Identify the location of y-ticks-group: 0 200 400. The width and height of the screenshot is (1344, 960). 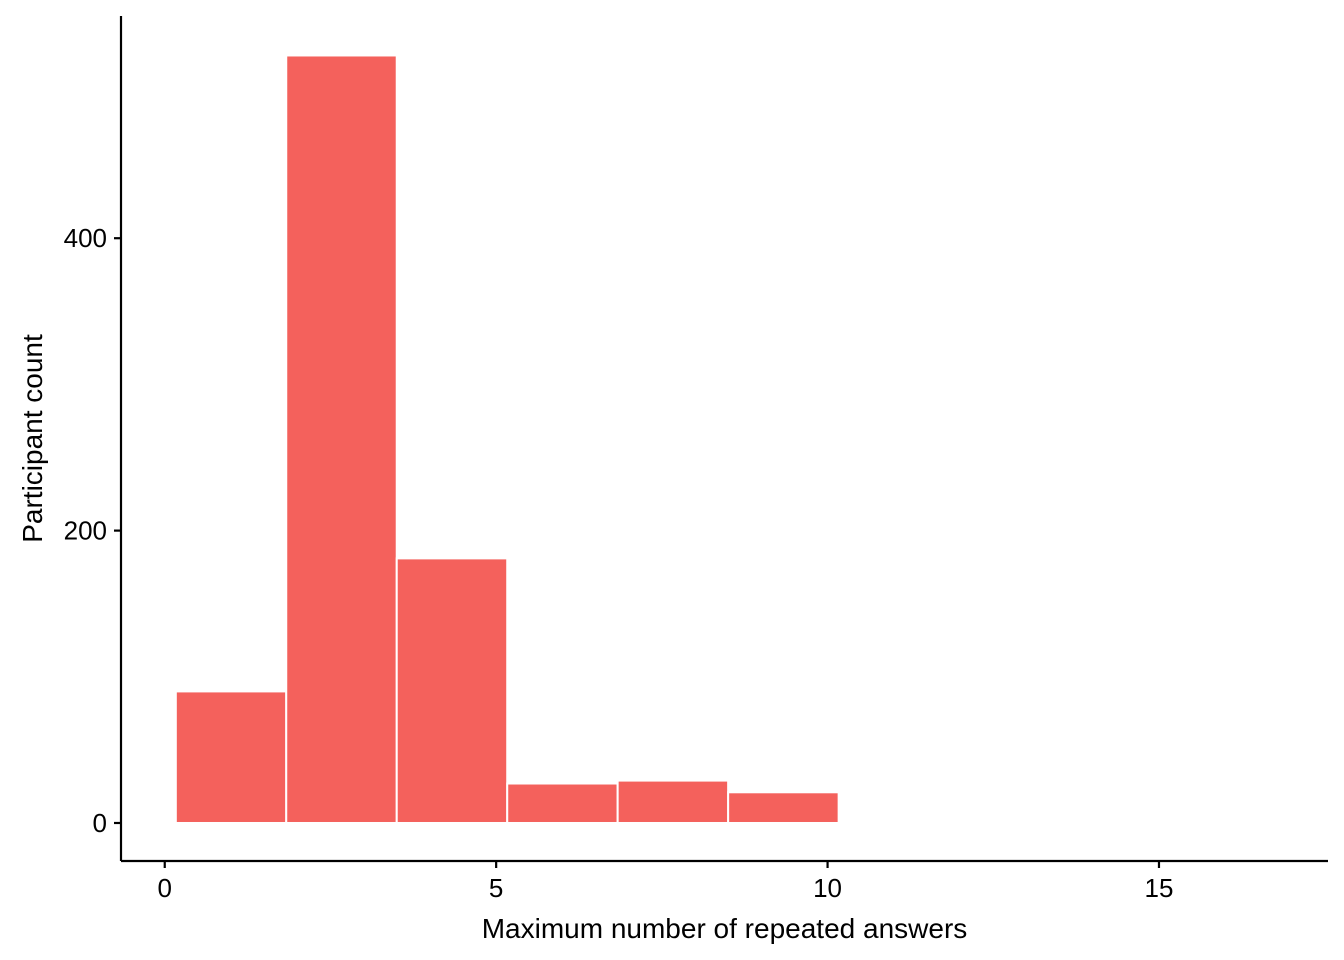
(92, 530).